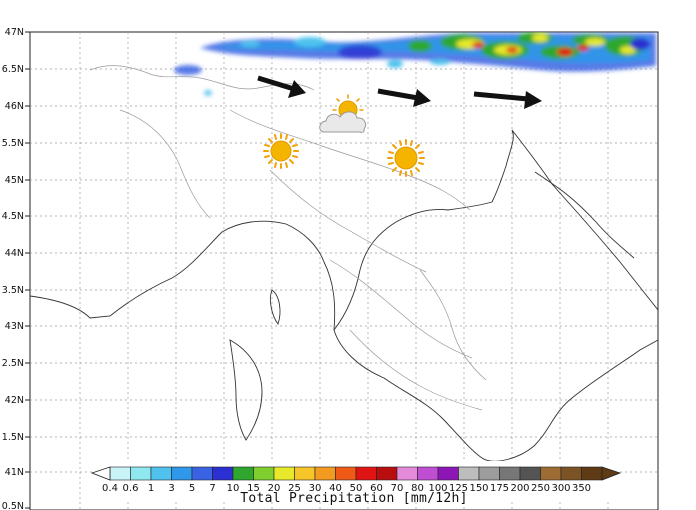 The image size is (696, 510). Describe the element at coordinates (192, 488) in the screenshot. I see `colorbar-tick-label: 5` at that location.